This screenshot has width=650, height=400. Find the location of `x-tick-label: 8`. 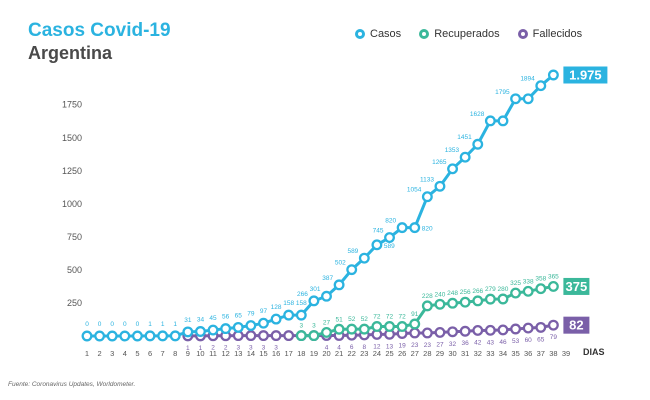

x-tick-label: 8 is located at coordinates (175, 353).